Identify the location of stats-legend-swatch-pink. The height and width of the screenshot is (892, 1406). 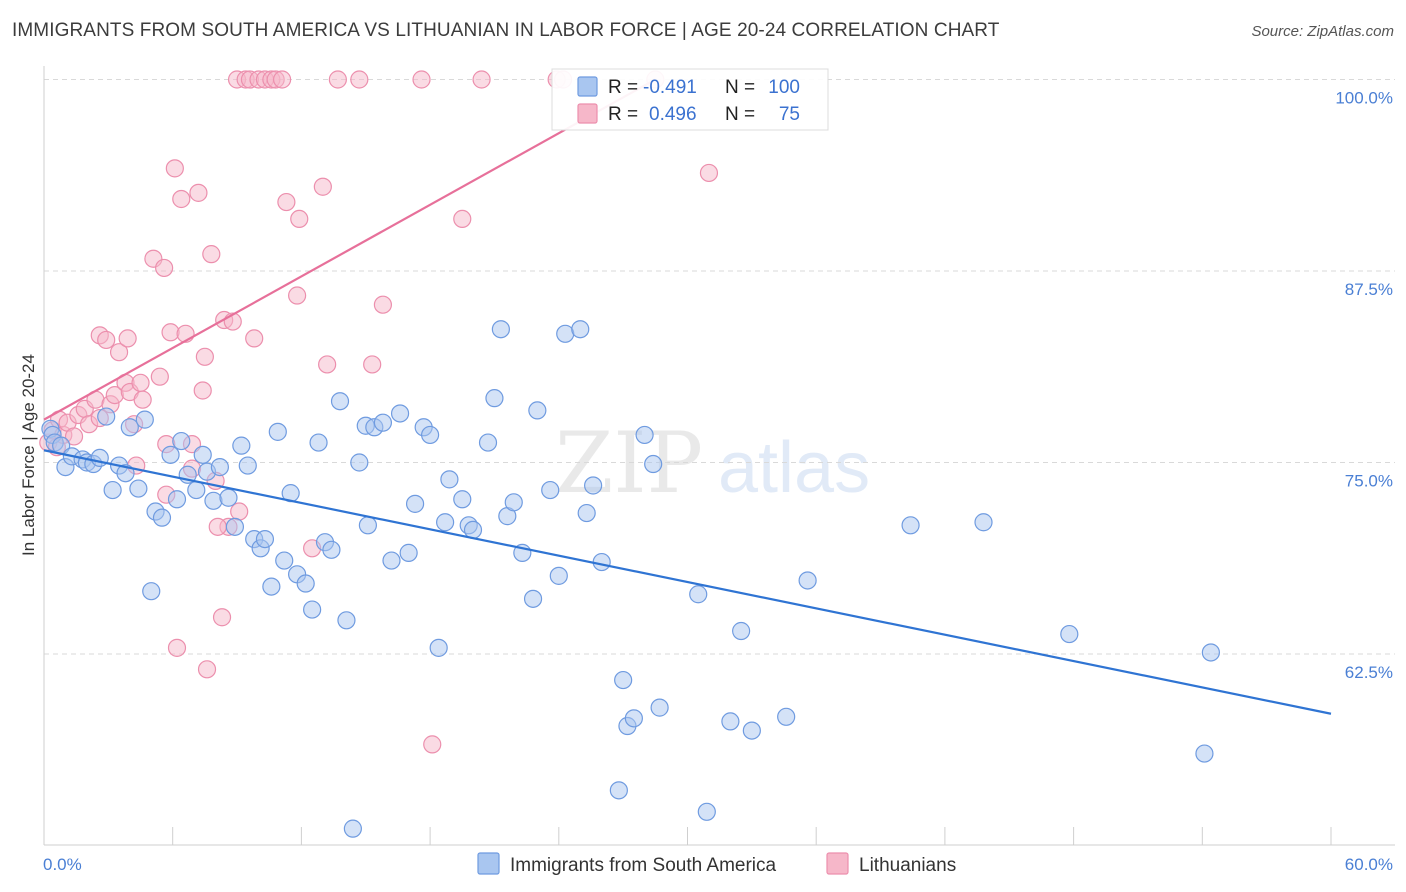
(587, 113).